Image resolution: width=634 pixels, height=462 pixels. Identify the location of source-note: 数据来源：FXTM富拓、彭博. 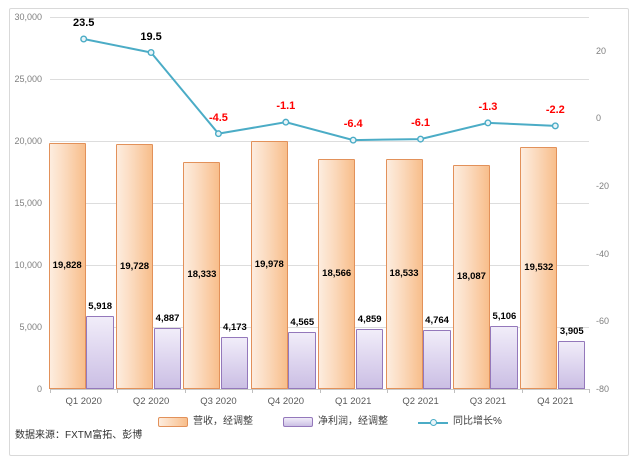
(79, 435).